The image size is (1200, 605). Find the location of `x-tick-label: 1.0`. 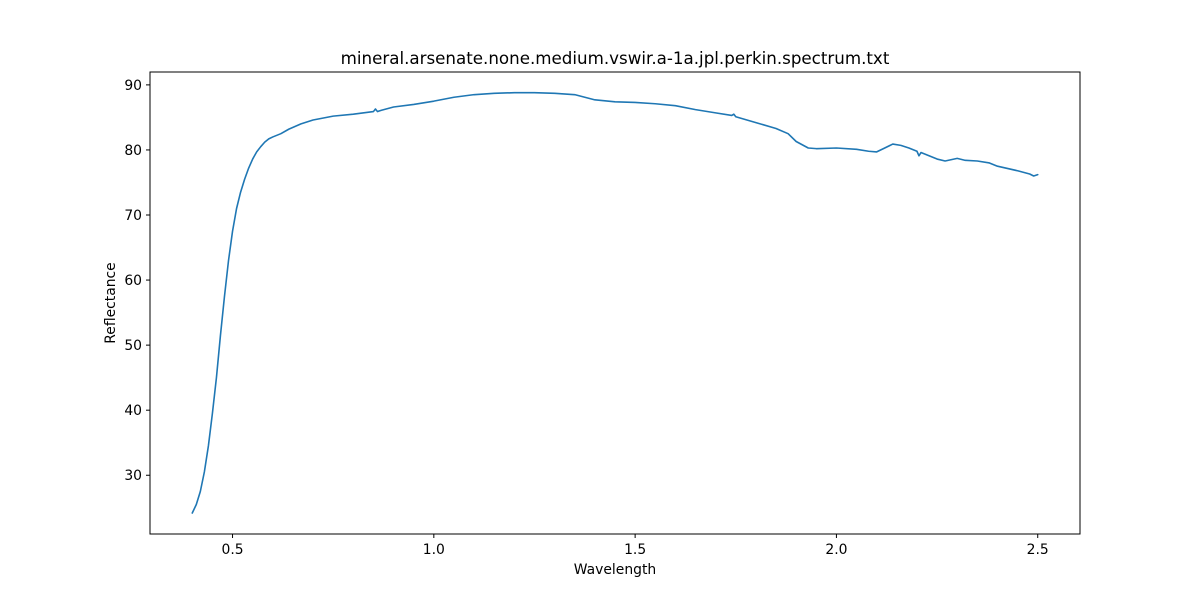

x-tick-label: 1.0 is located at coordinates (434, 550).